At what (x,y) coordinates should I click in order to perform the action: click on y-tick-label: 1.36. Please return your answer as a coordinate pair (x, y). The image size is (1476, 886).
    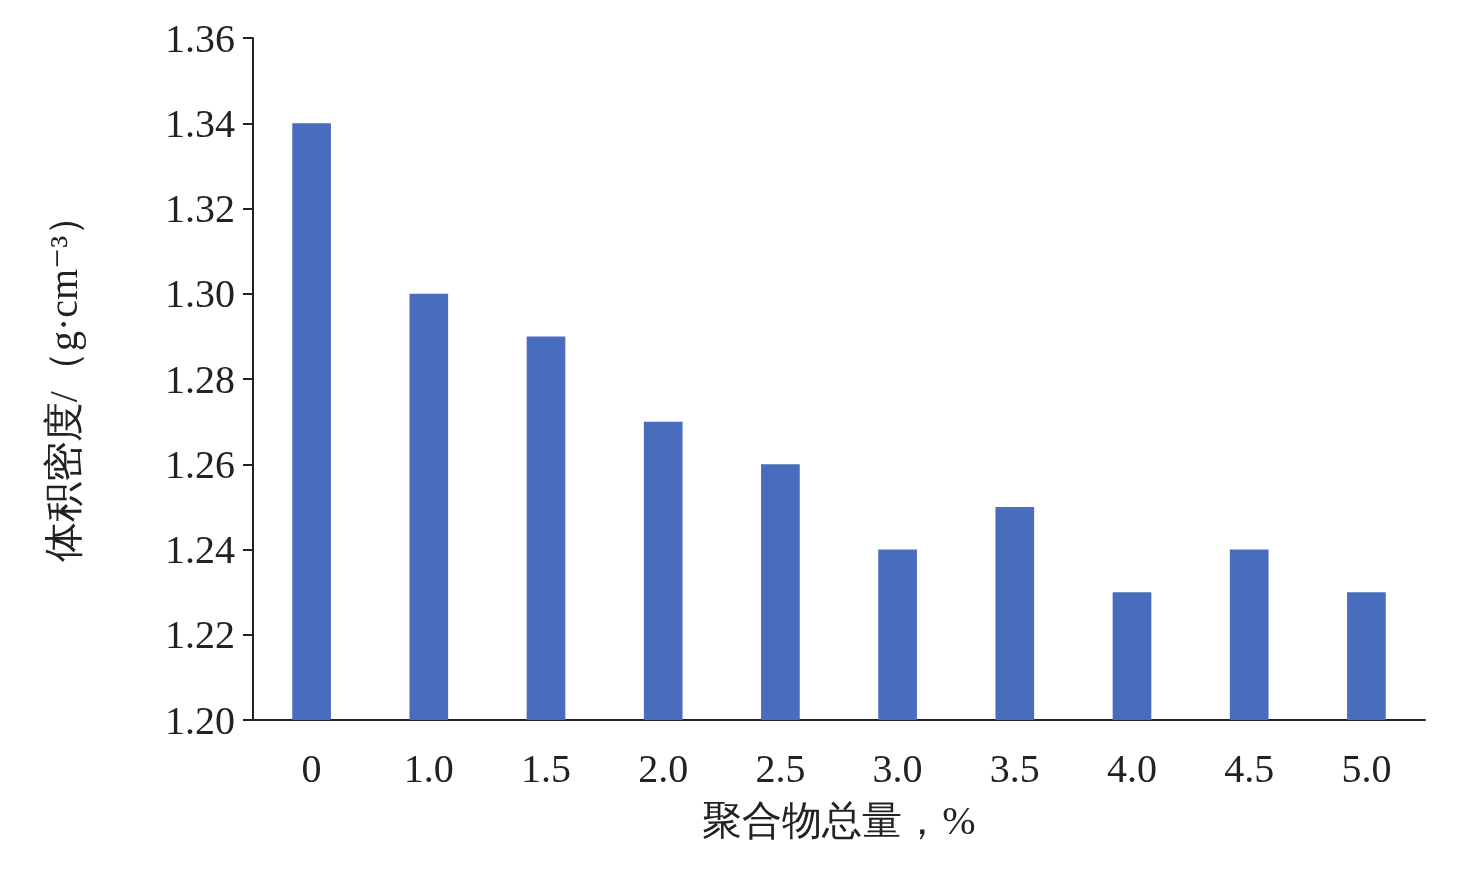
    Looking at the image, I should click on (200, 38).